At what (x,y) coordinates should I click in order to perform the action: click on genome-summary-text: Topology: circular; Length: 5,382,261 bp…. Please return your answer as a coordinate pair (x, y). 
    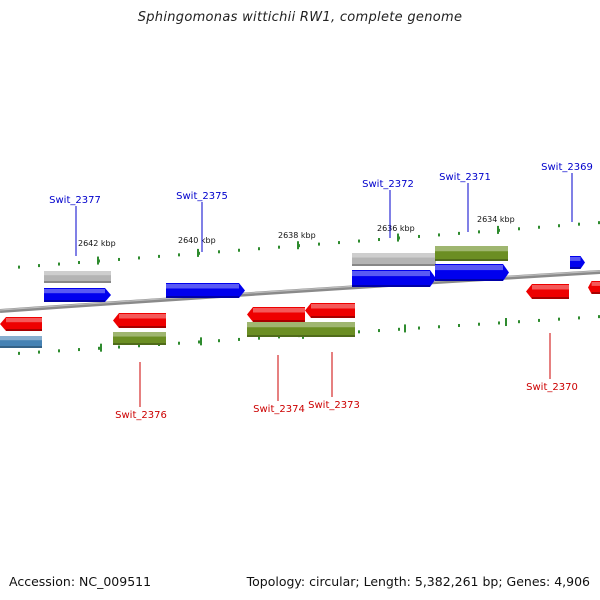
    Looking at the image, I should click on (418, 581).